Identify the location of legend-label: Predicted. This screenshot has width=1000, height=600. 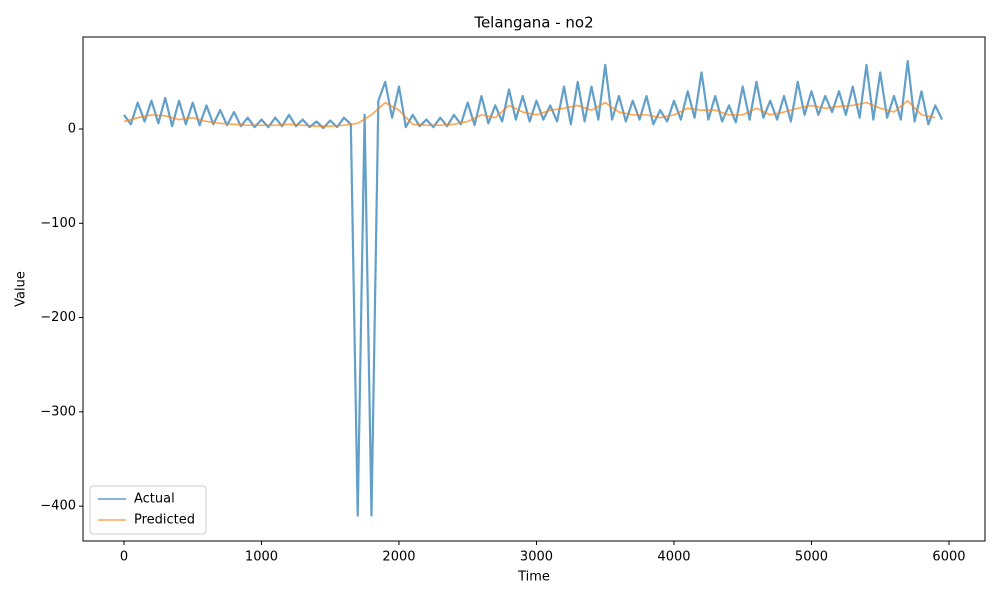
(164, 520).